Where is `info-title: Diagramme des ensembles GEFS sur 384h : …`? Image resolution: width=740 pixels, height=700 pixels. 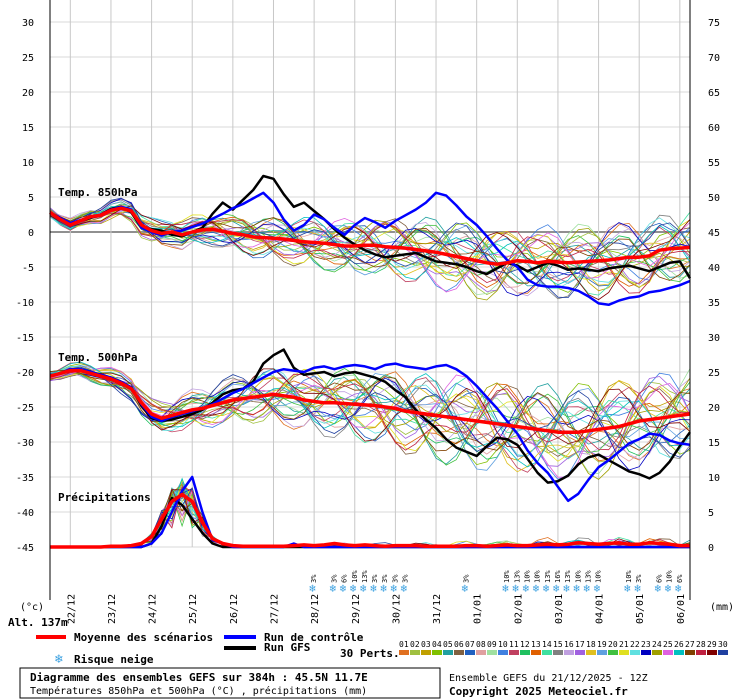 info-title: Diagramme des ensembles GEFS sur 384h : … is located at coordinates (199, 677).